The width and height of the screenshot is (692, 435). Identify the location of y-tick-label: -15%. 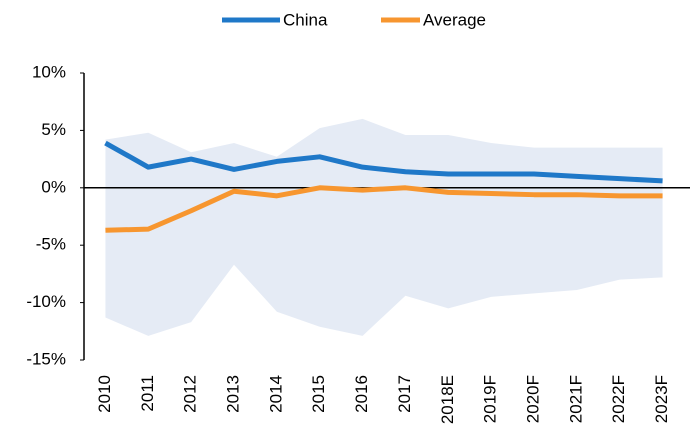
(46, 358).